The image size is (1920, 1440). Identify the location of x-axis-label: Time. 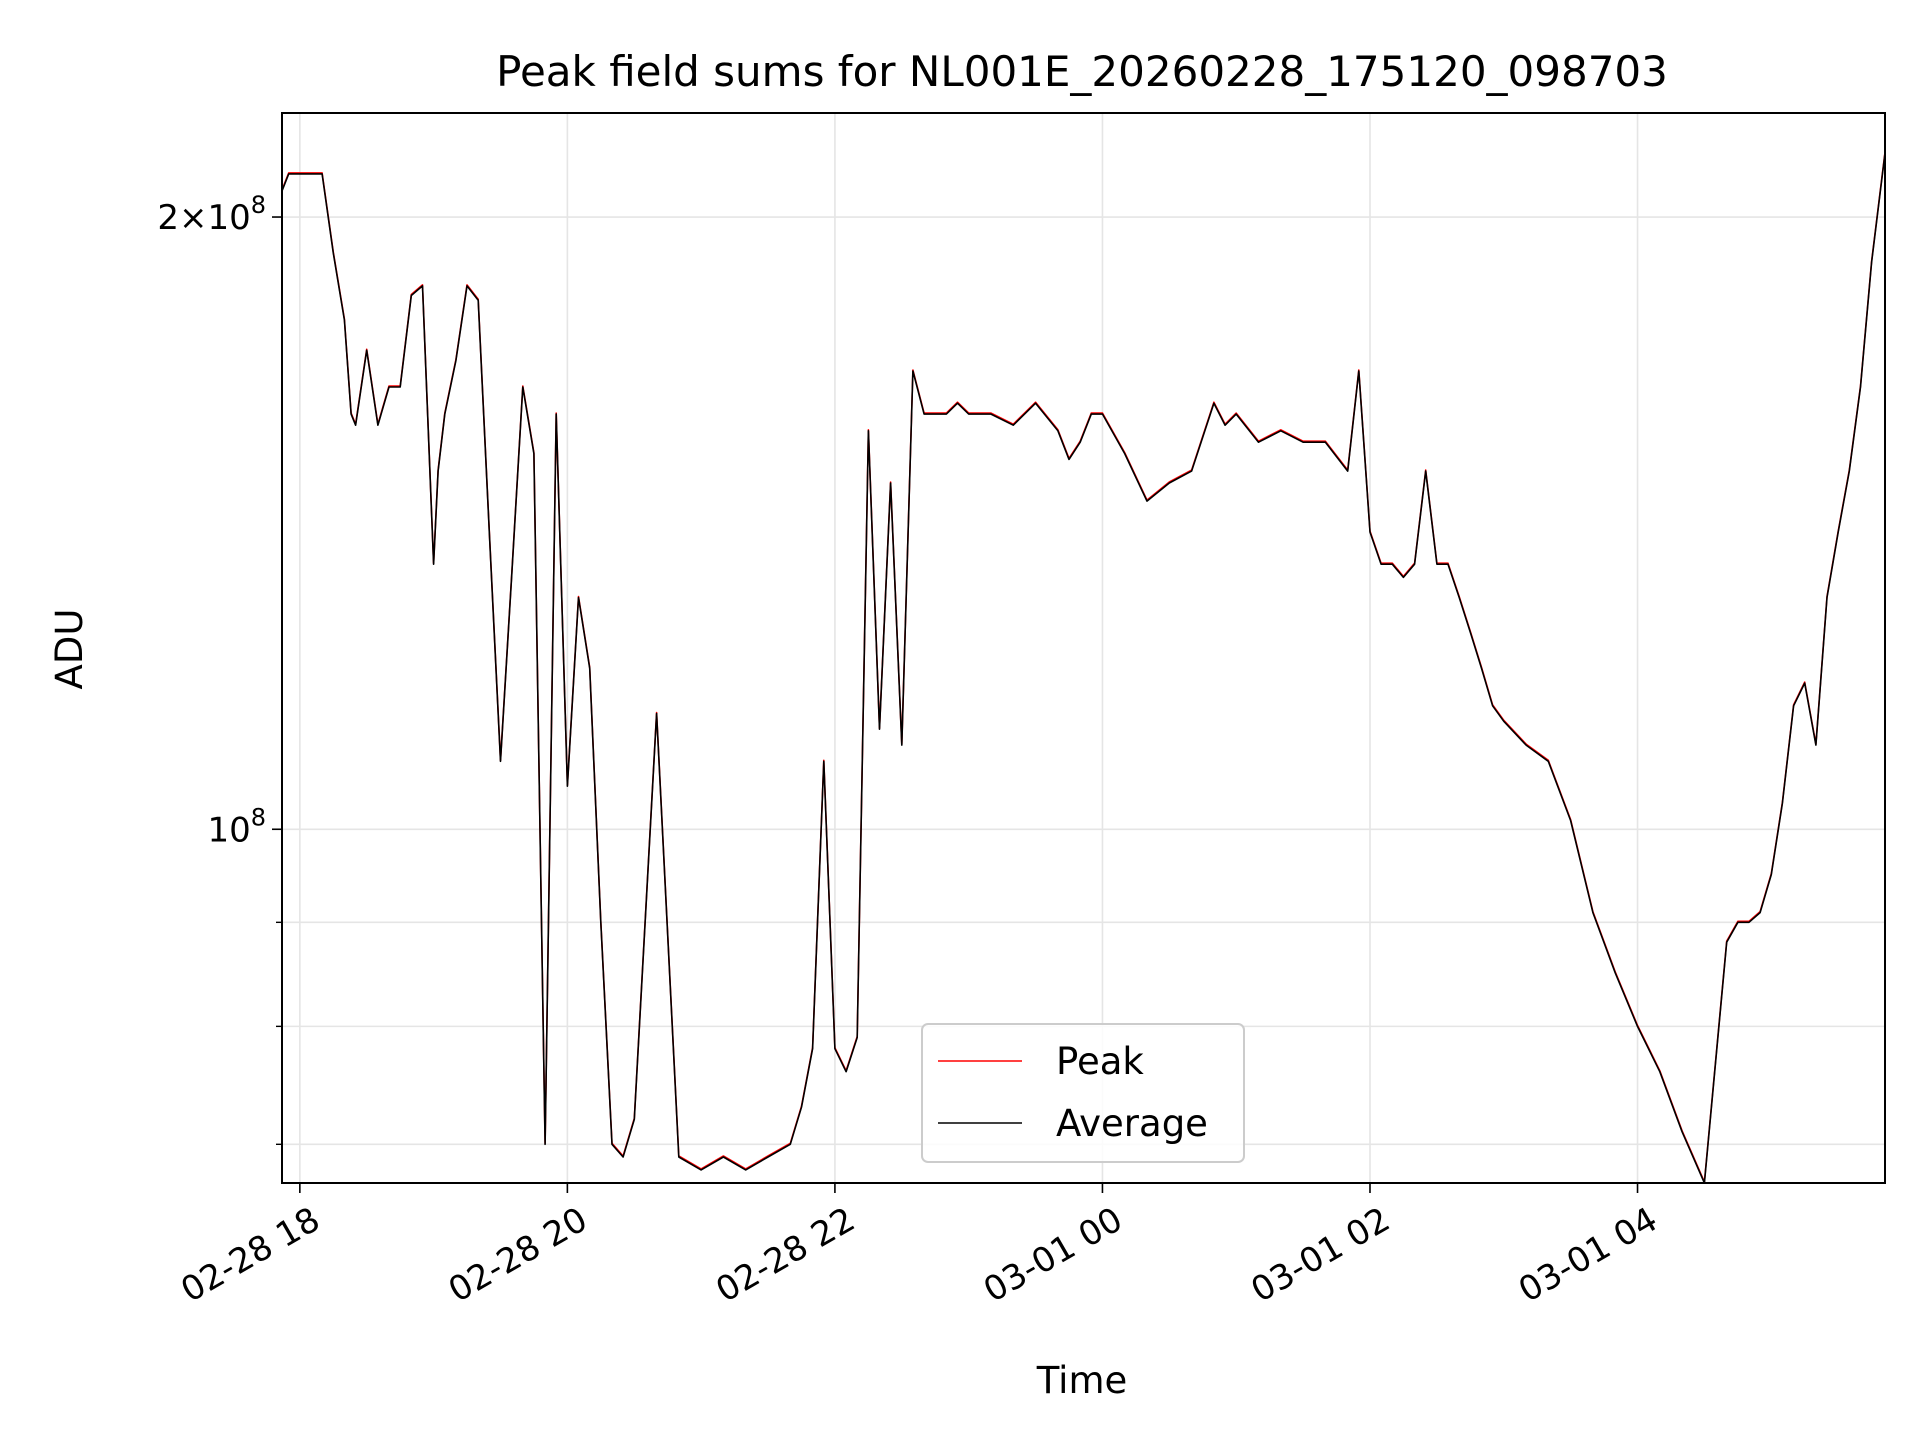
(1082, 1380).